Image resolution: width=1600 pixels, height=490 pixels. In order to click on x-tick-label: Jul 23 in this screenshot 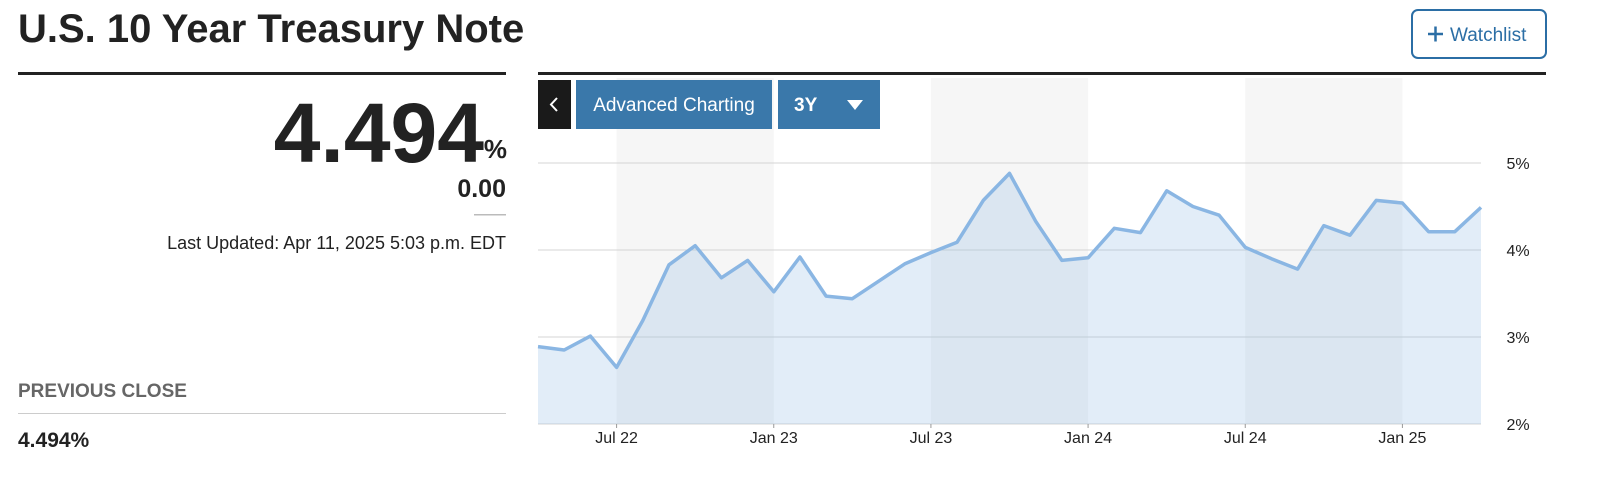, I will do `click(931, 438)`.